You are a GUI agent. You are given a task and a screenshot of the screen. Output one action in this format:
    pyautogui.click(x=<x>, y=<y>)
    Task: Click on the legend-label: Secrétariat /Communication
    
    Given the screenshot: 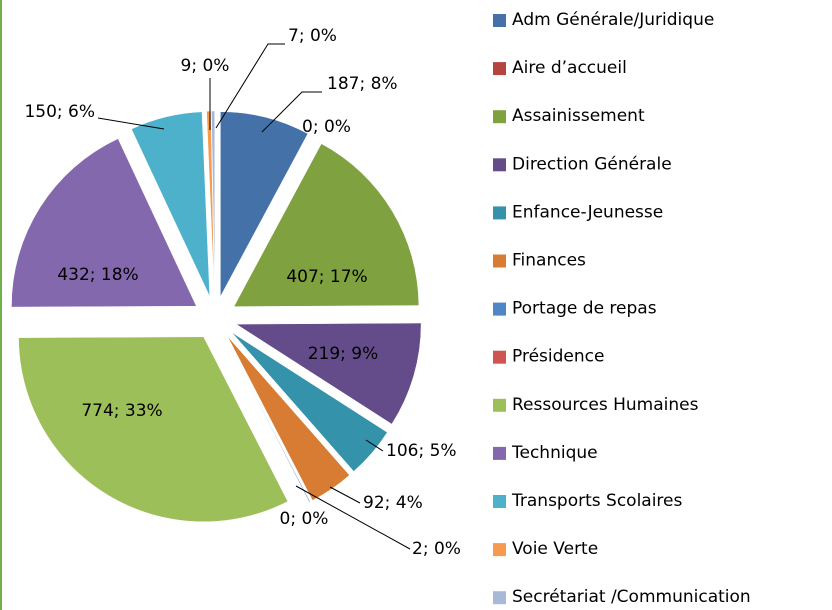 What is the action you would take?
    pyautogui.click(x=631, y=597)
    